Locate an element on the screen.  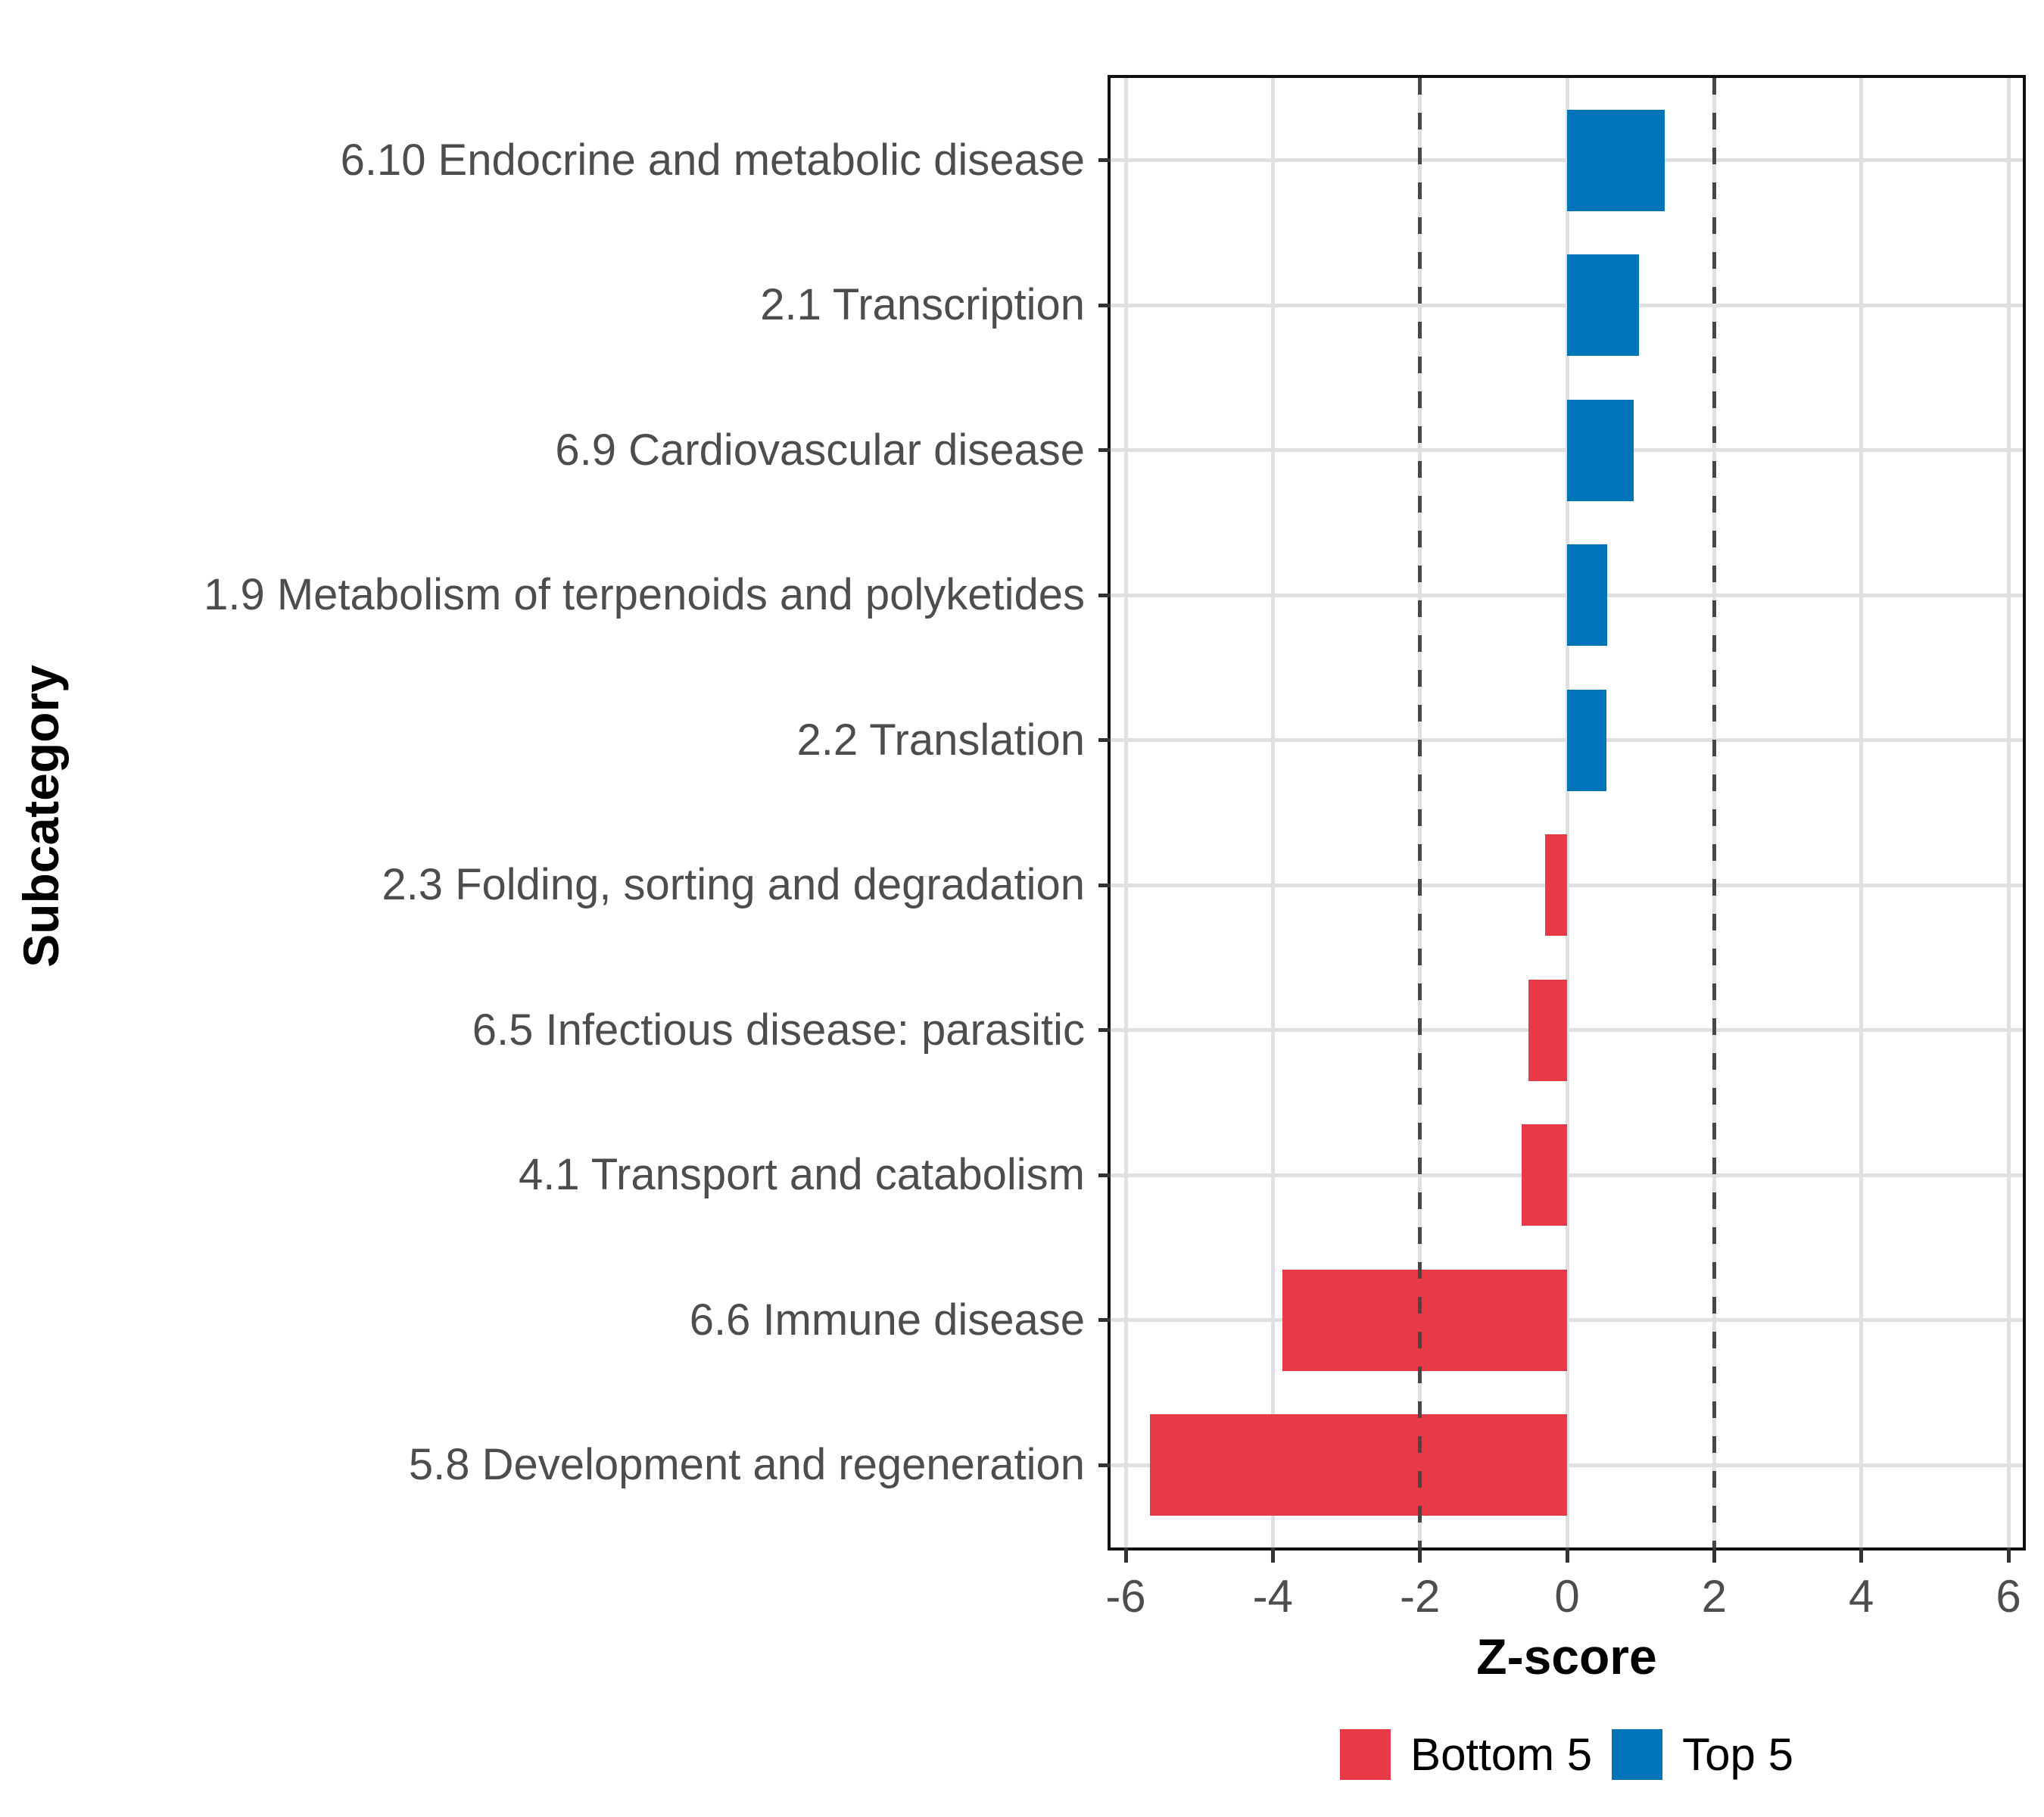
legend-label-bottom5: Bottom 5 is located at coordinates (1501, 1754).